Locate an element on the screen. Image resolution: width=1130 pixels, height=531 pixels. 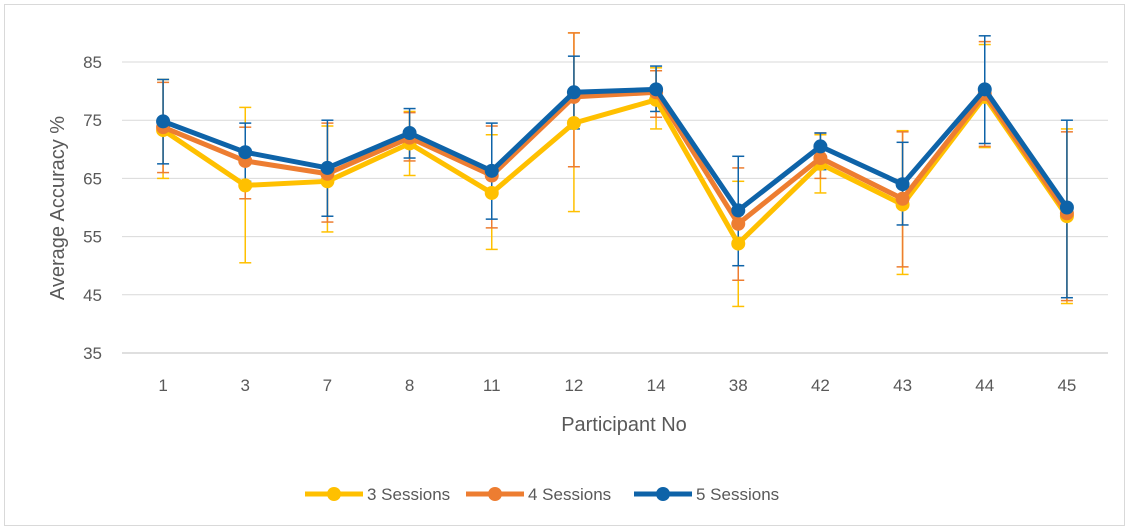
y-tick-label: 65 is located at coordinates (92, 178).